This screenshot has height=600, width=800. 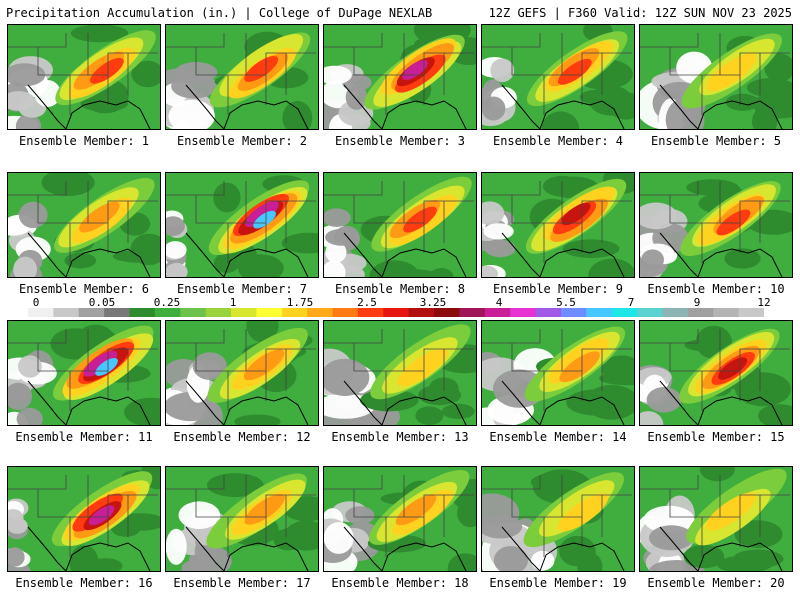 What do you see at coordinates (36, 302) in the screenshot?
I see `color-scale-label: 0` at bounding box center [36, 302].